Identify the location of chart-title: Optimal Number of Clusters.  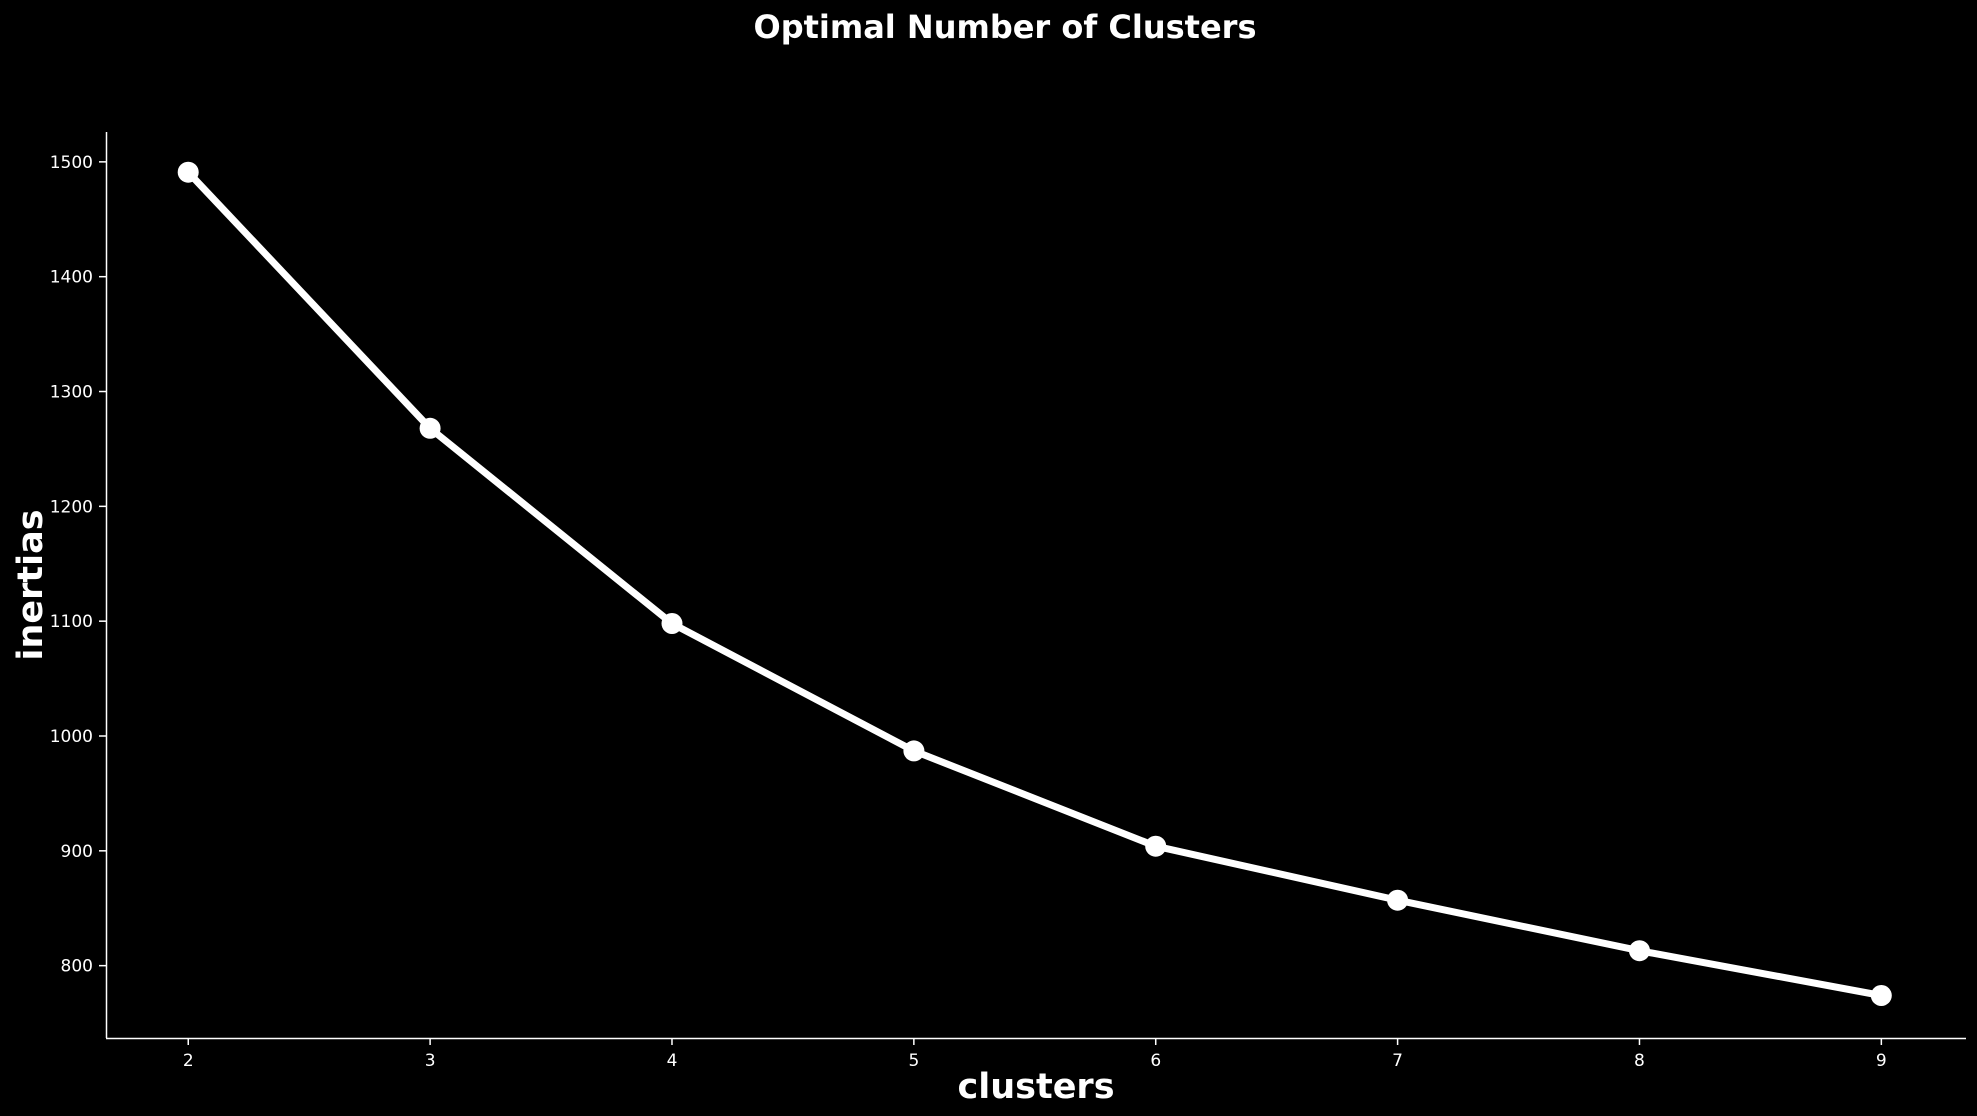
(1004, 27).